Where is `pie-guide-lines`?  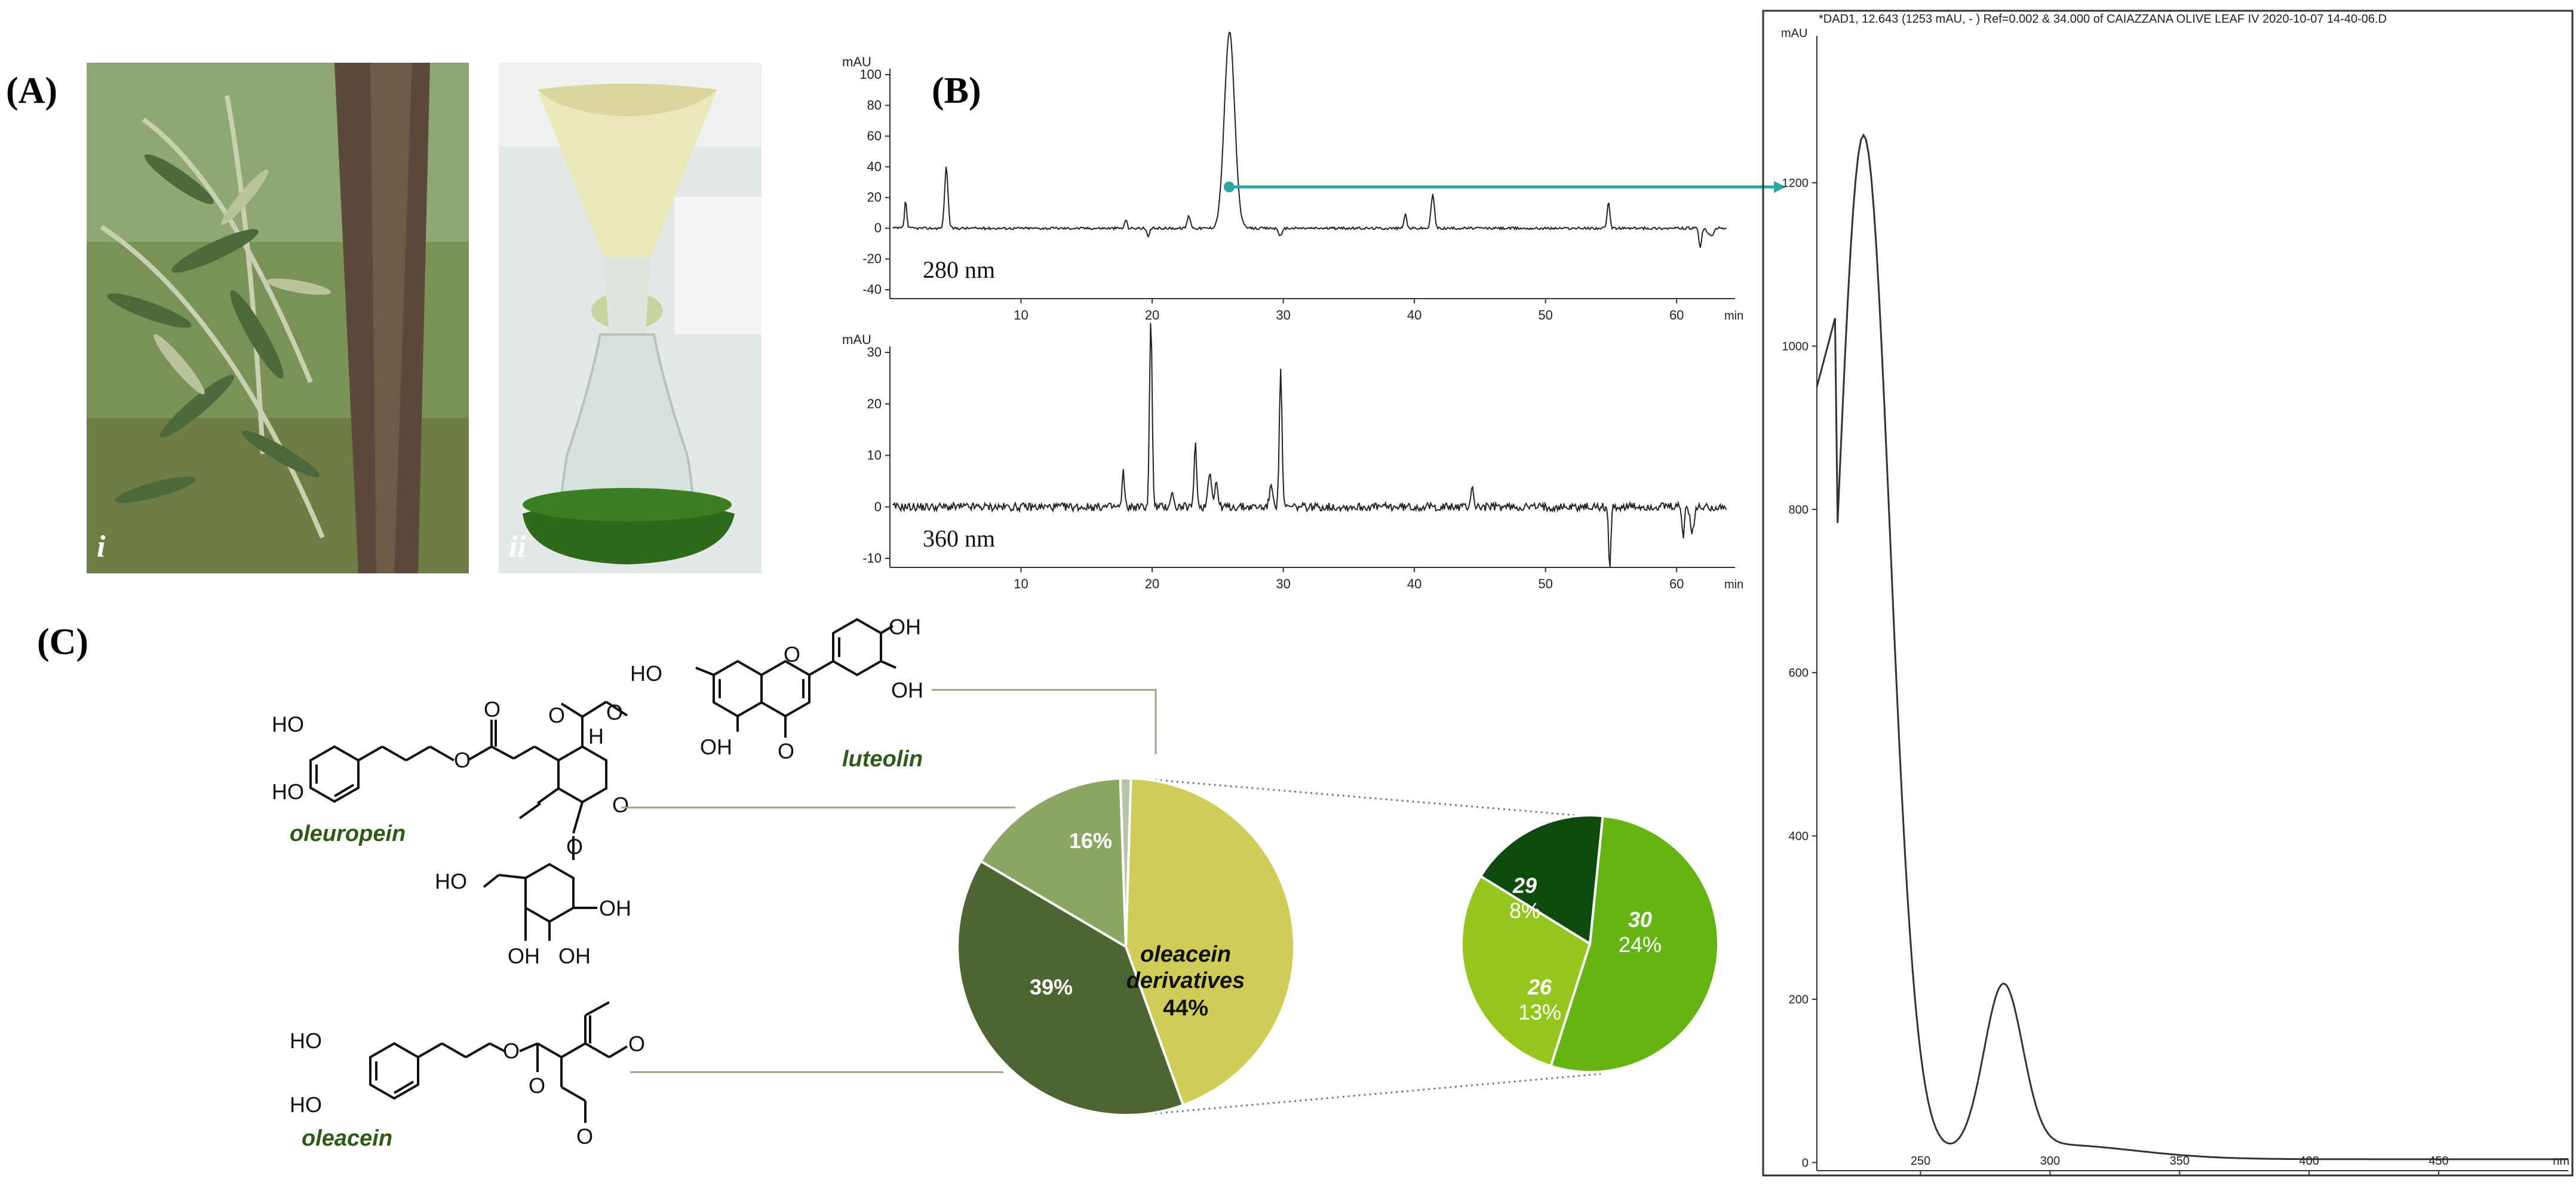
pie-guide-lines is located at coordinates (889, 881).